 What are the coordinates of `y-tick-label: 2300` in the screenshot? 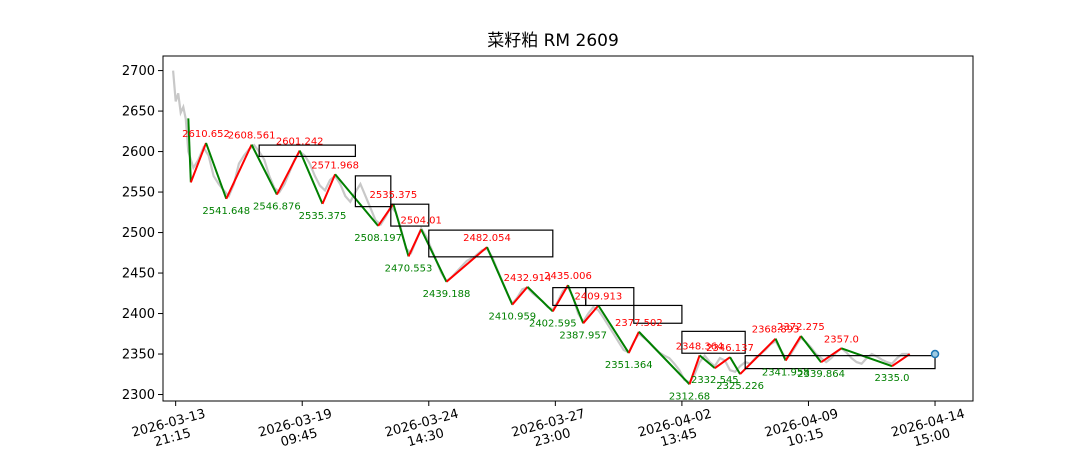 It's located at (138, 395).